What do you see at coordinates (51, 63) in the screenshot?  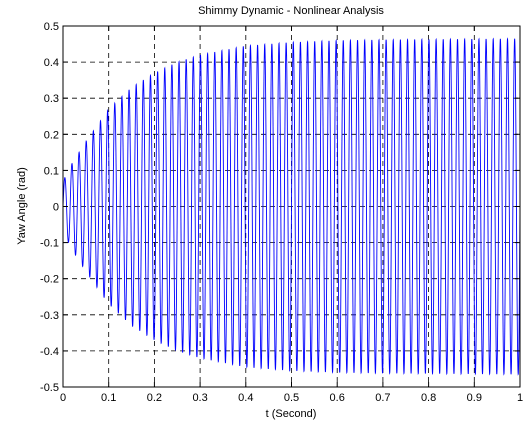 I see `y-tick-label: 0.4` at bounding box center [51, 63].